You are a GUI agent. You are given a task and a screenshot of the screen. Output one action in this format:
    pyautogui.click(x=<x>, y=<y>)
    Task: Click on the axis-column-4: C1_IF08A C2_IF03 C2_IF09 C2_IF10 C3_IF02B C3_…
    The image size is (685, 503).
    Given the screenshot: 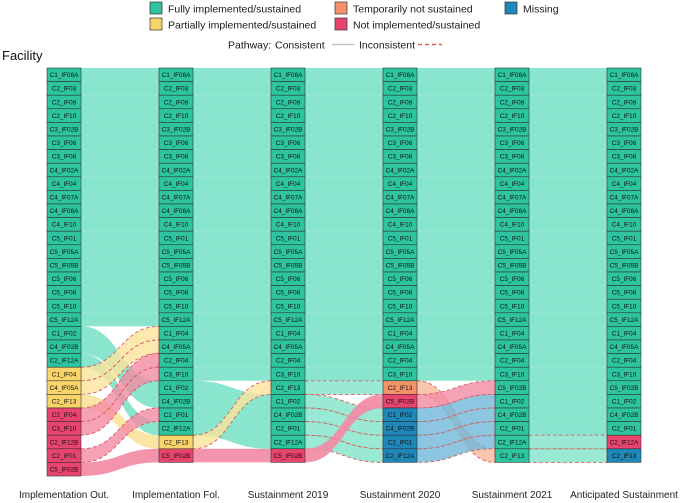 What is the action you would take?
    pyautogui.click(x=512, y=265)
    